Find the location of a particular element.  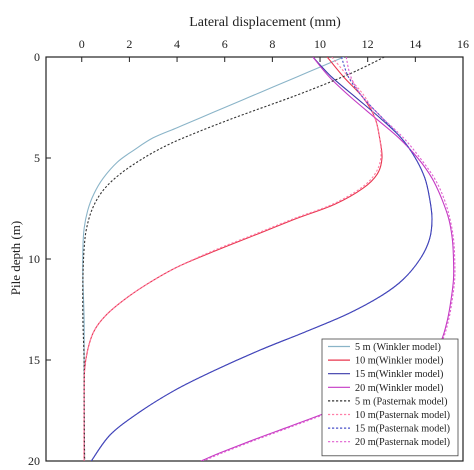

y-tick-label: 15 is located at coordinates (34, 360).